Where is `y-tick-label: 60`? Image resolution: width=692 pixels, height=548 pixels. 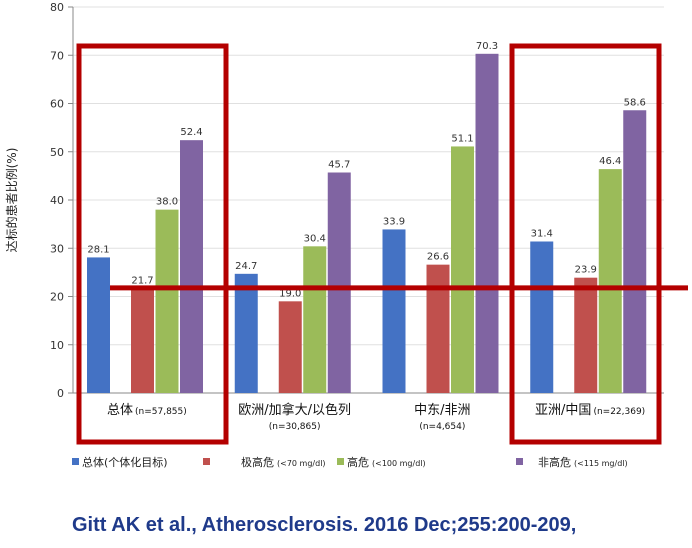
y-tick-label: 60 is located at coordinates (57, 104).